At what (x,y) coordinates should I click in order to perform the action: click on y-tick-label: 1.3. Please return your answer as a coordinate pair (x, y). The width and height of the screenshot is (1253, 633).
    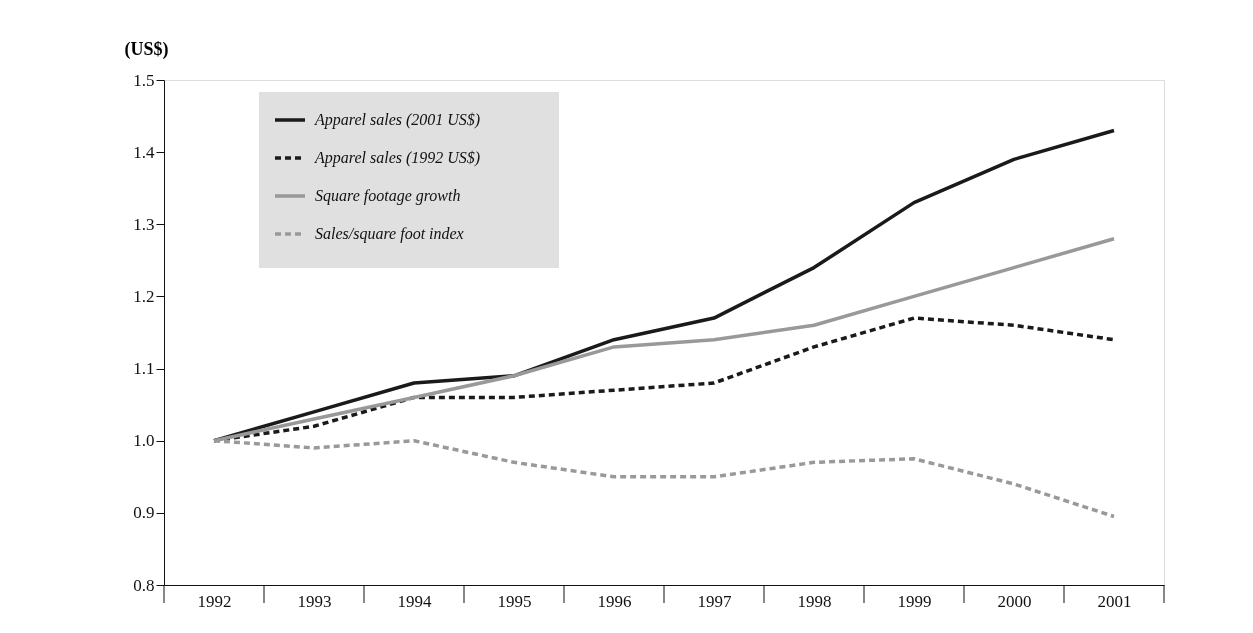
    Looking at the image, I should click on (144, 224).